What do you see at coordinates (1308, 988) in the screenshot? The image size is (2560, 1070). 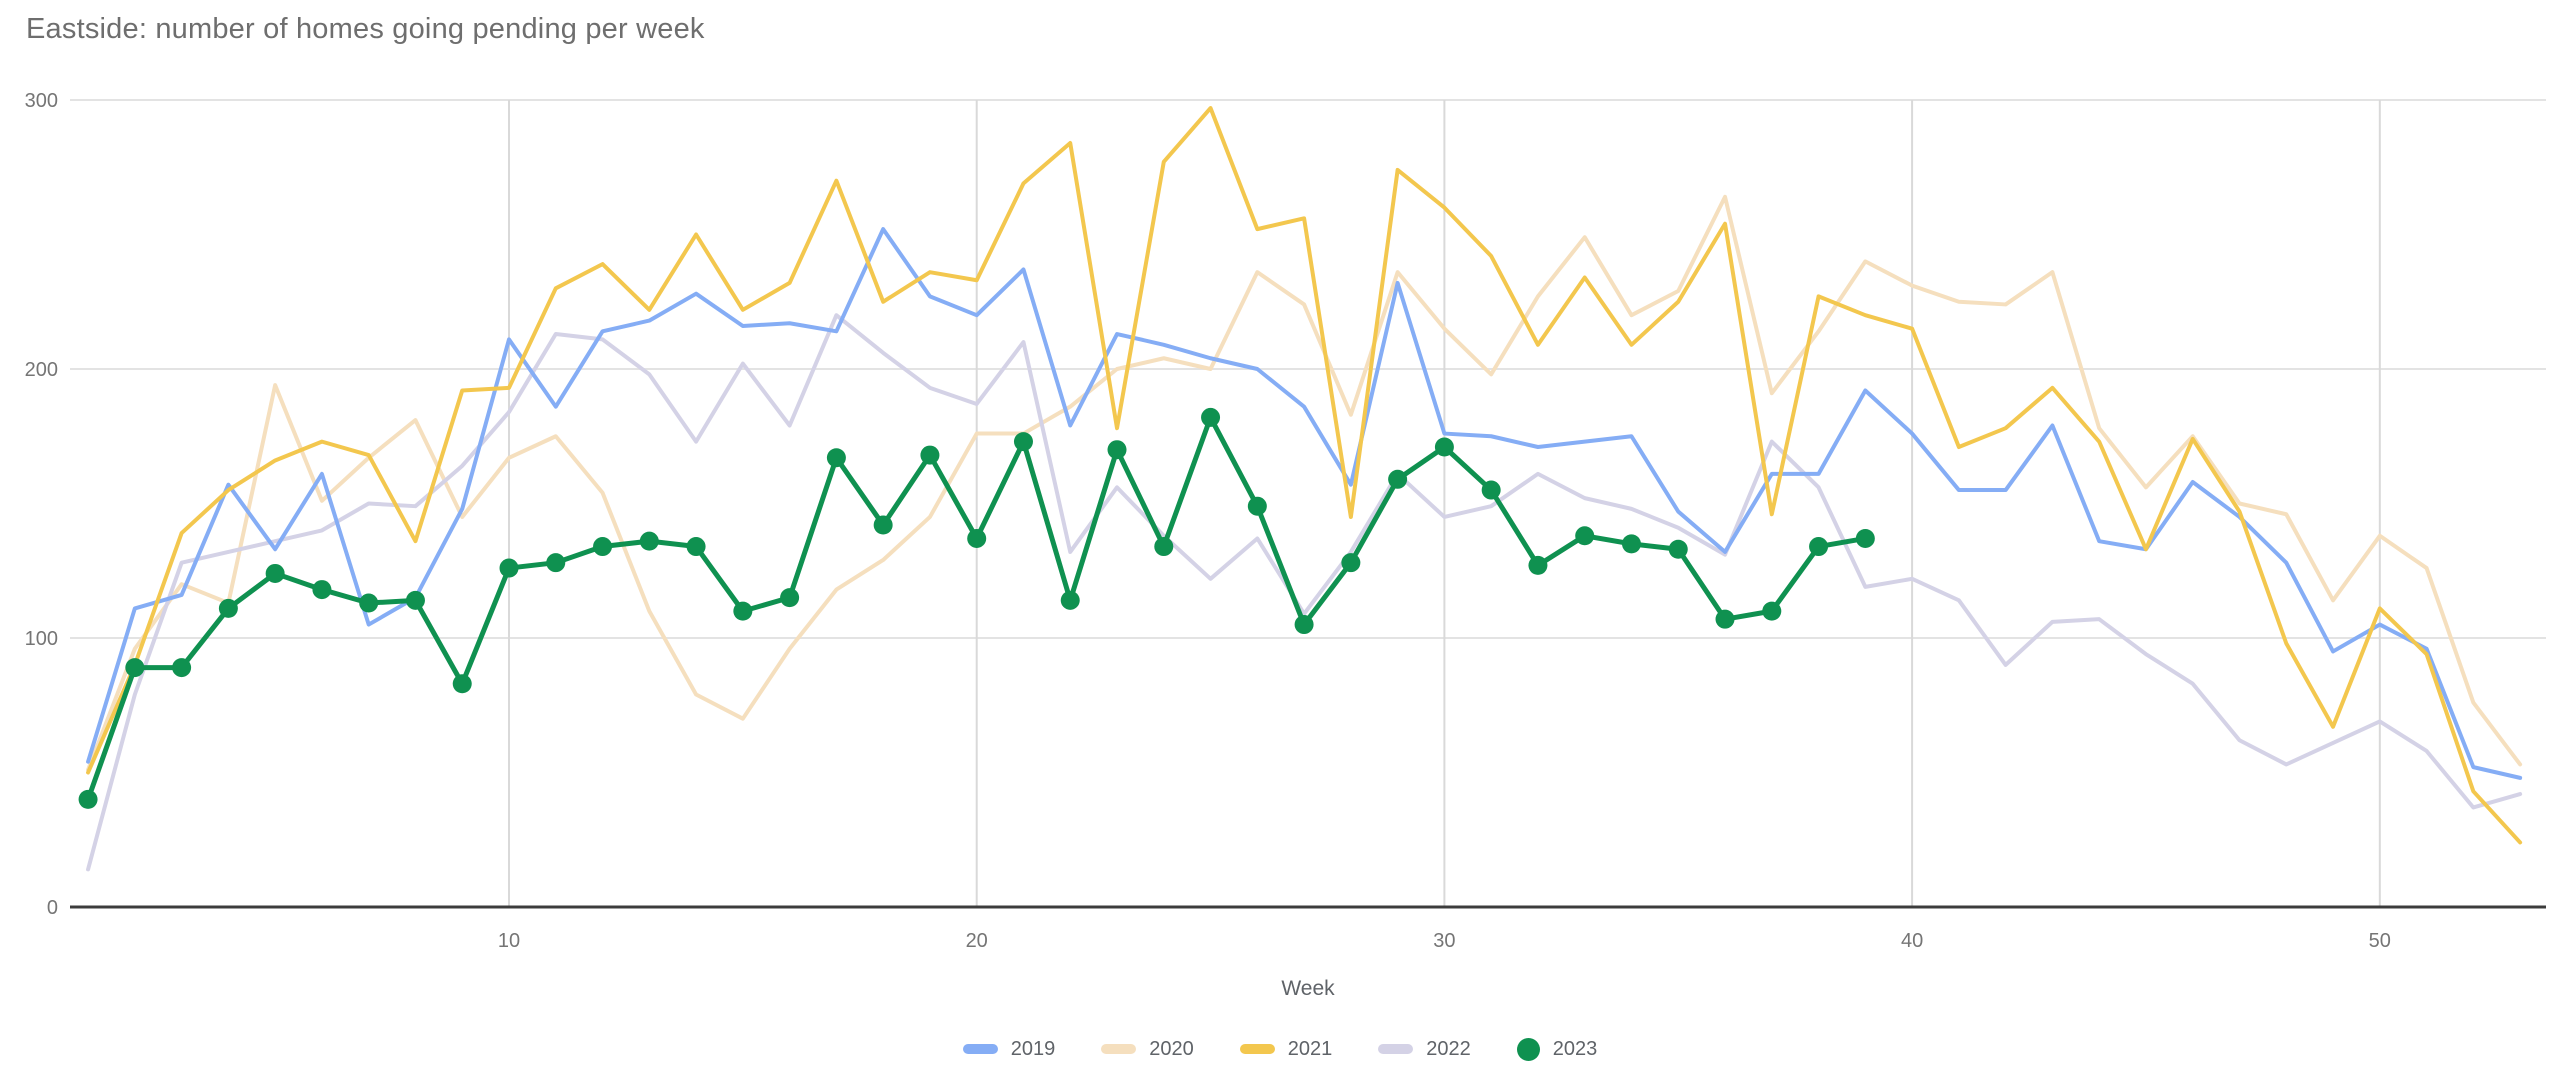 I see `x-axis-title: Week` at bounding box center [1308, 988].